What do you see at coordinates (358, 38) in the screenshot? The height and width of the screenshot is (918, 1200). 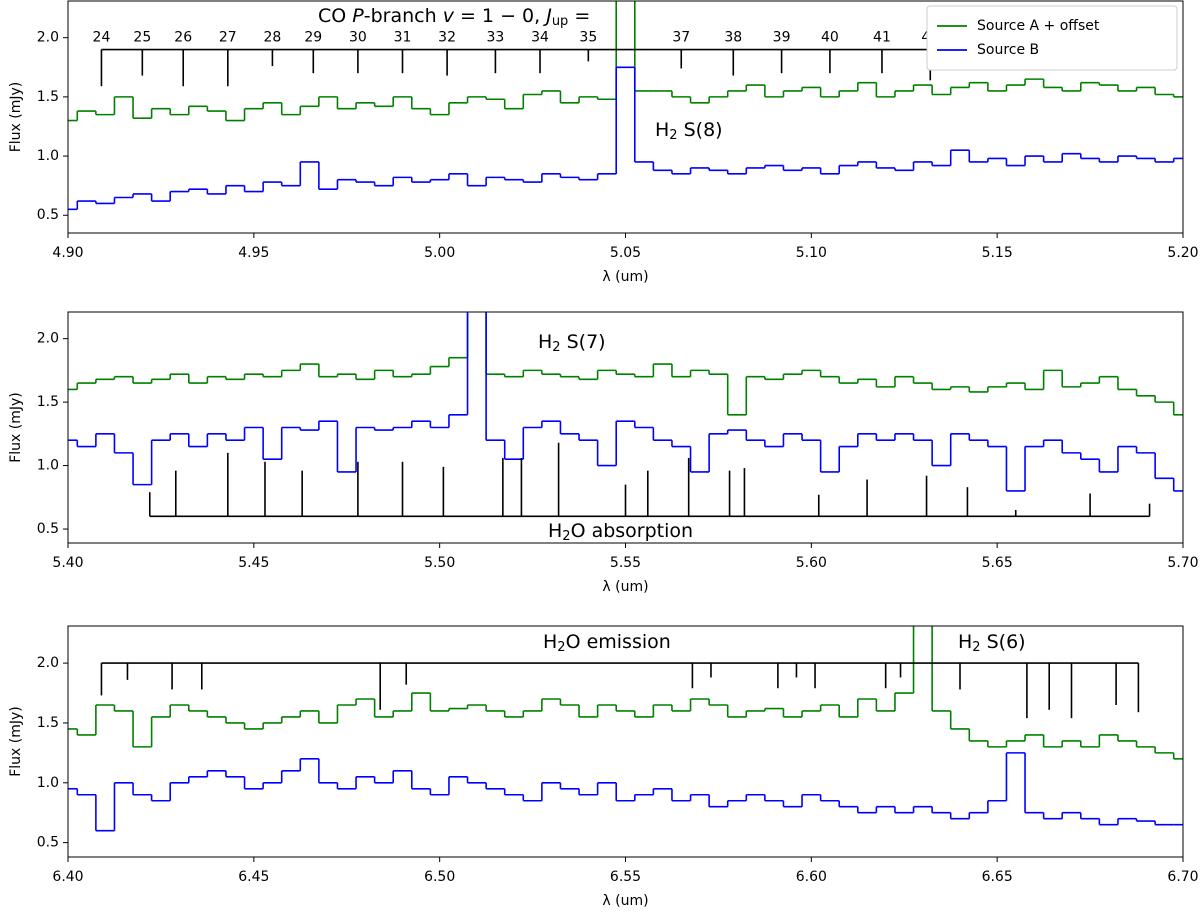 I see `marker-label: 30` at bounding box center [358, 38].